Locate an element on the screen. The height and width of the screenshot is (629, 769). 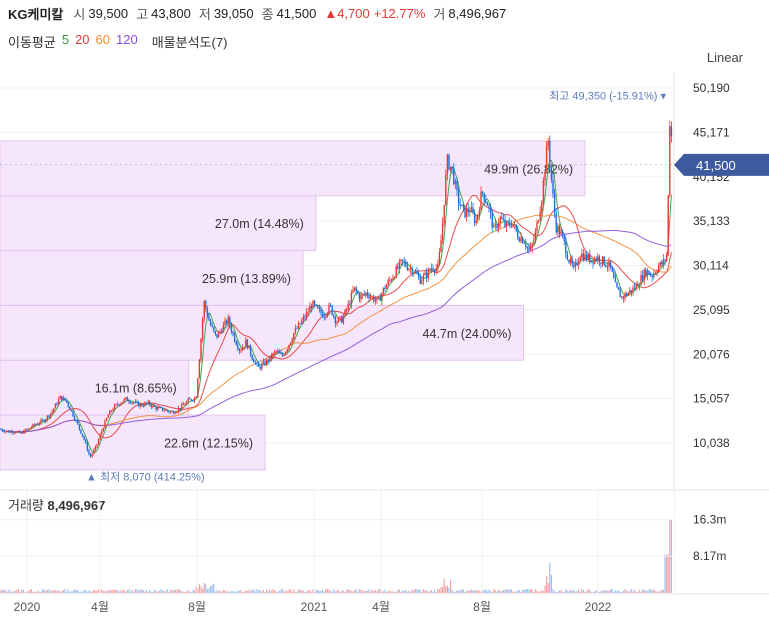
open-value: 39,500 is located at coordinates (108, 13).